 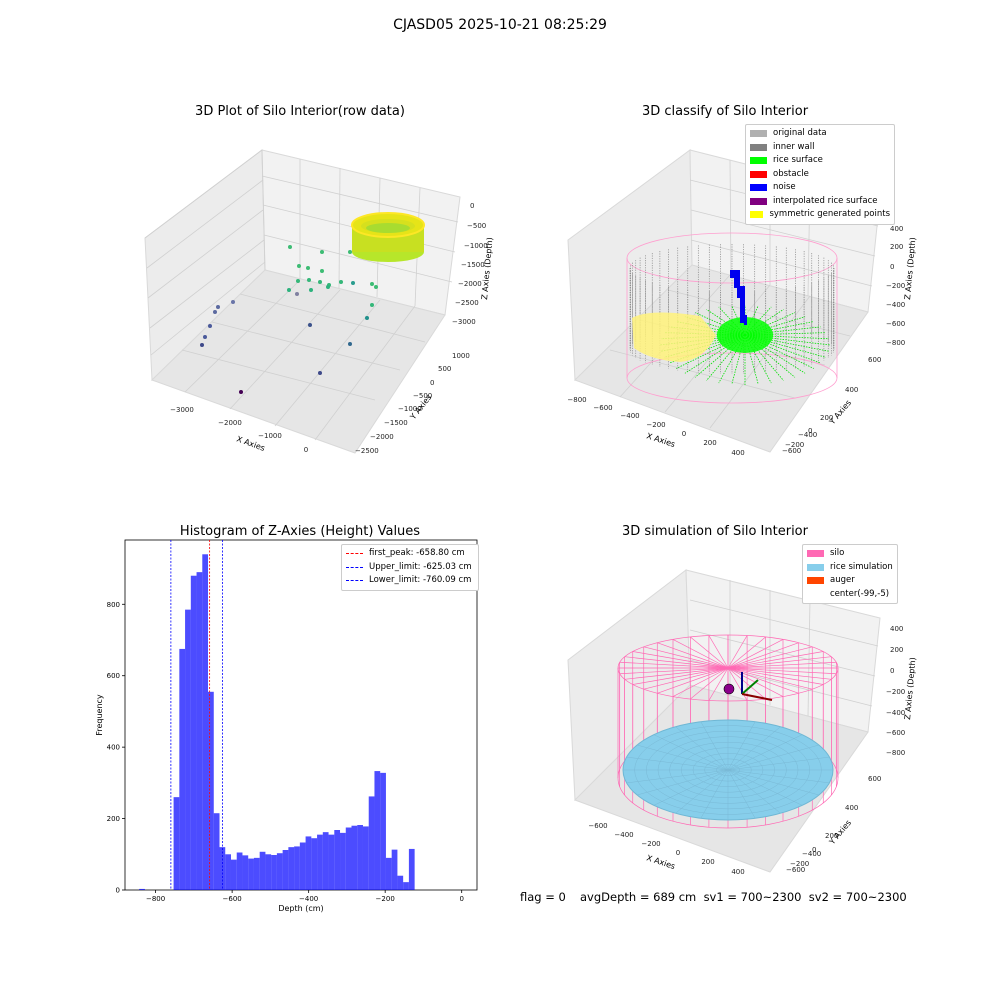 What do you see at coordinates (467, 303) in the screenshot?
I see `p1-ztick: −2500` at bounding box center [467, 303].